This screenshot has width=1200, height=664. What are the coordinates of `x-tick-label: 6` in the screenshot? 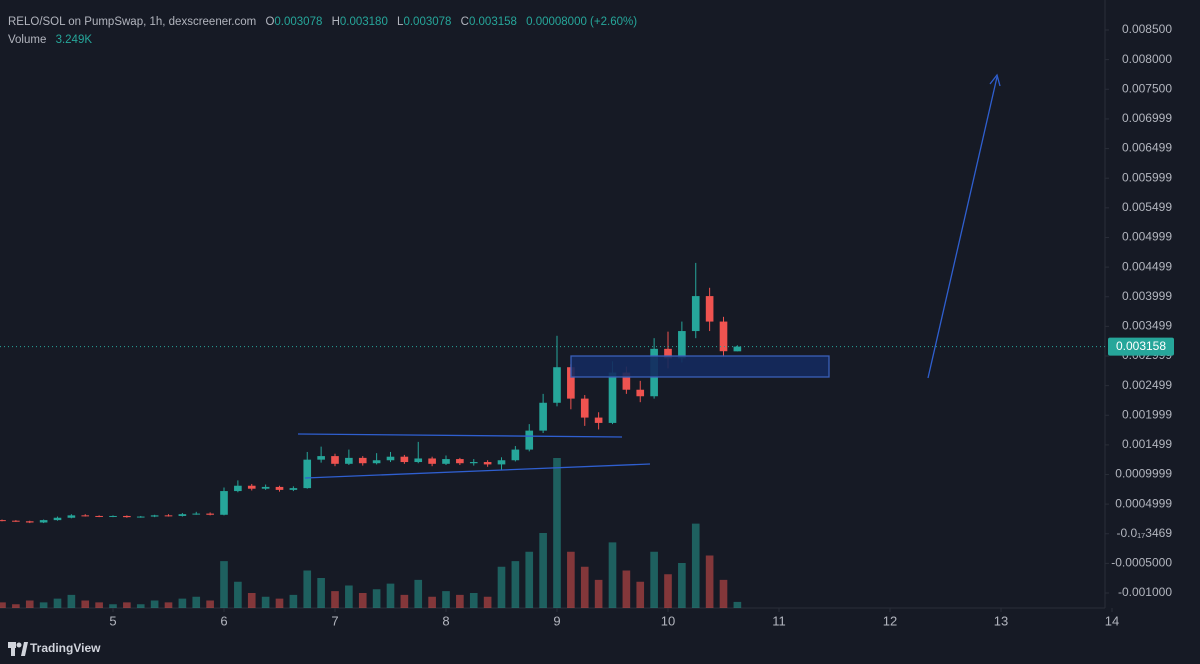 It's located at (223, 620).